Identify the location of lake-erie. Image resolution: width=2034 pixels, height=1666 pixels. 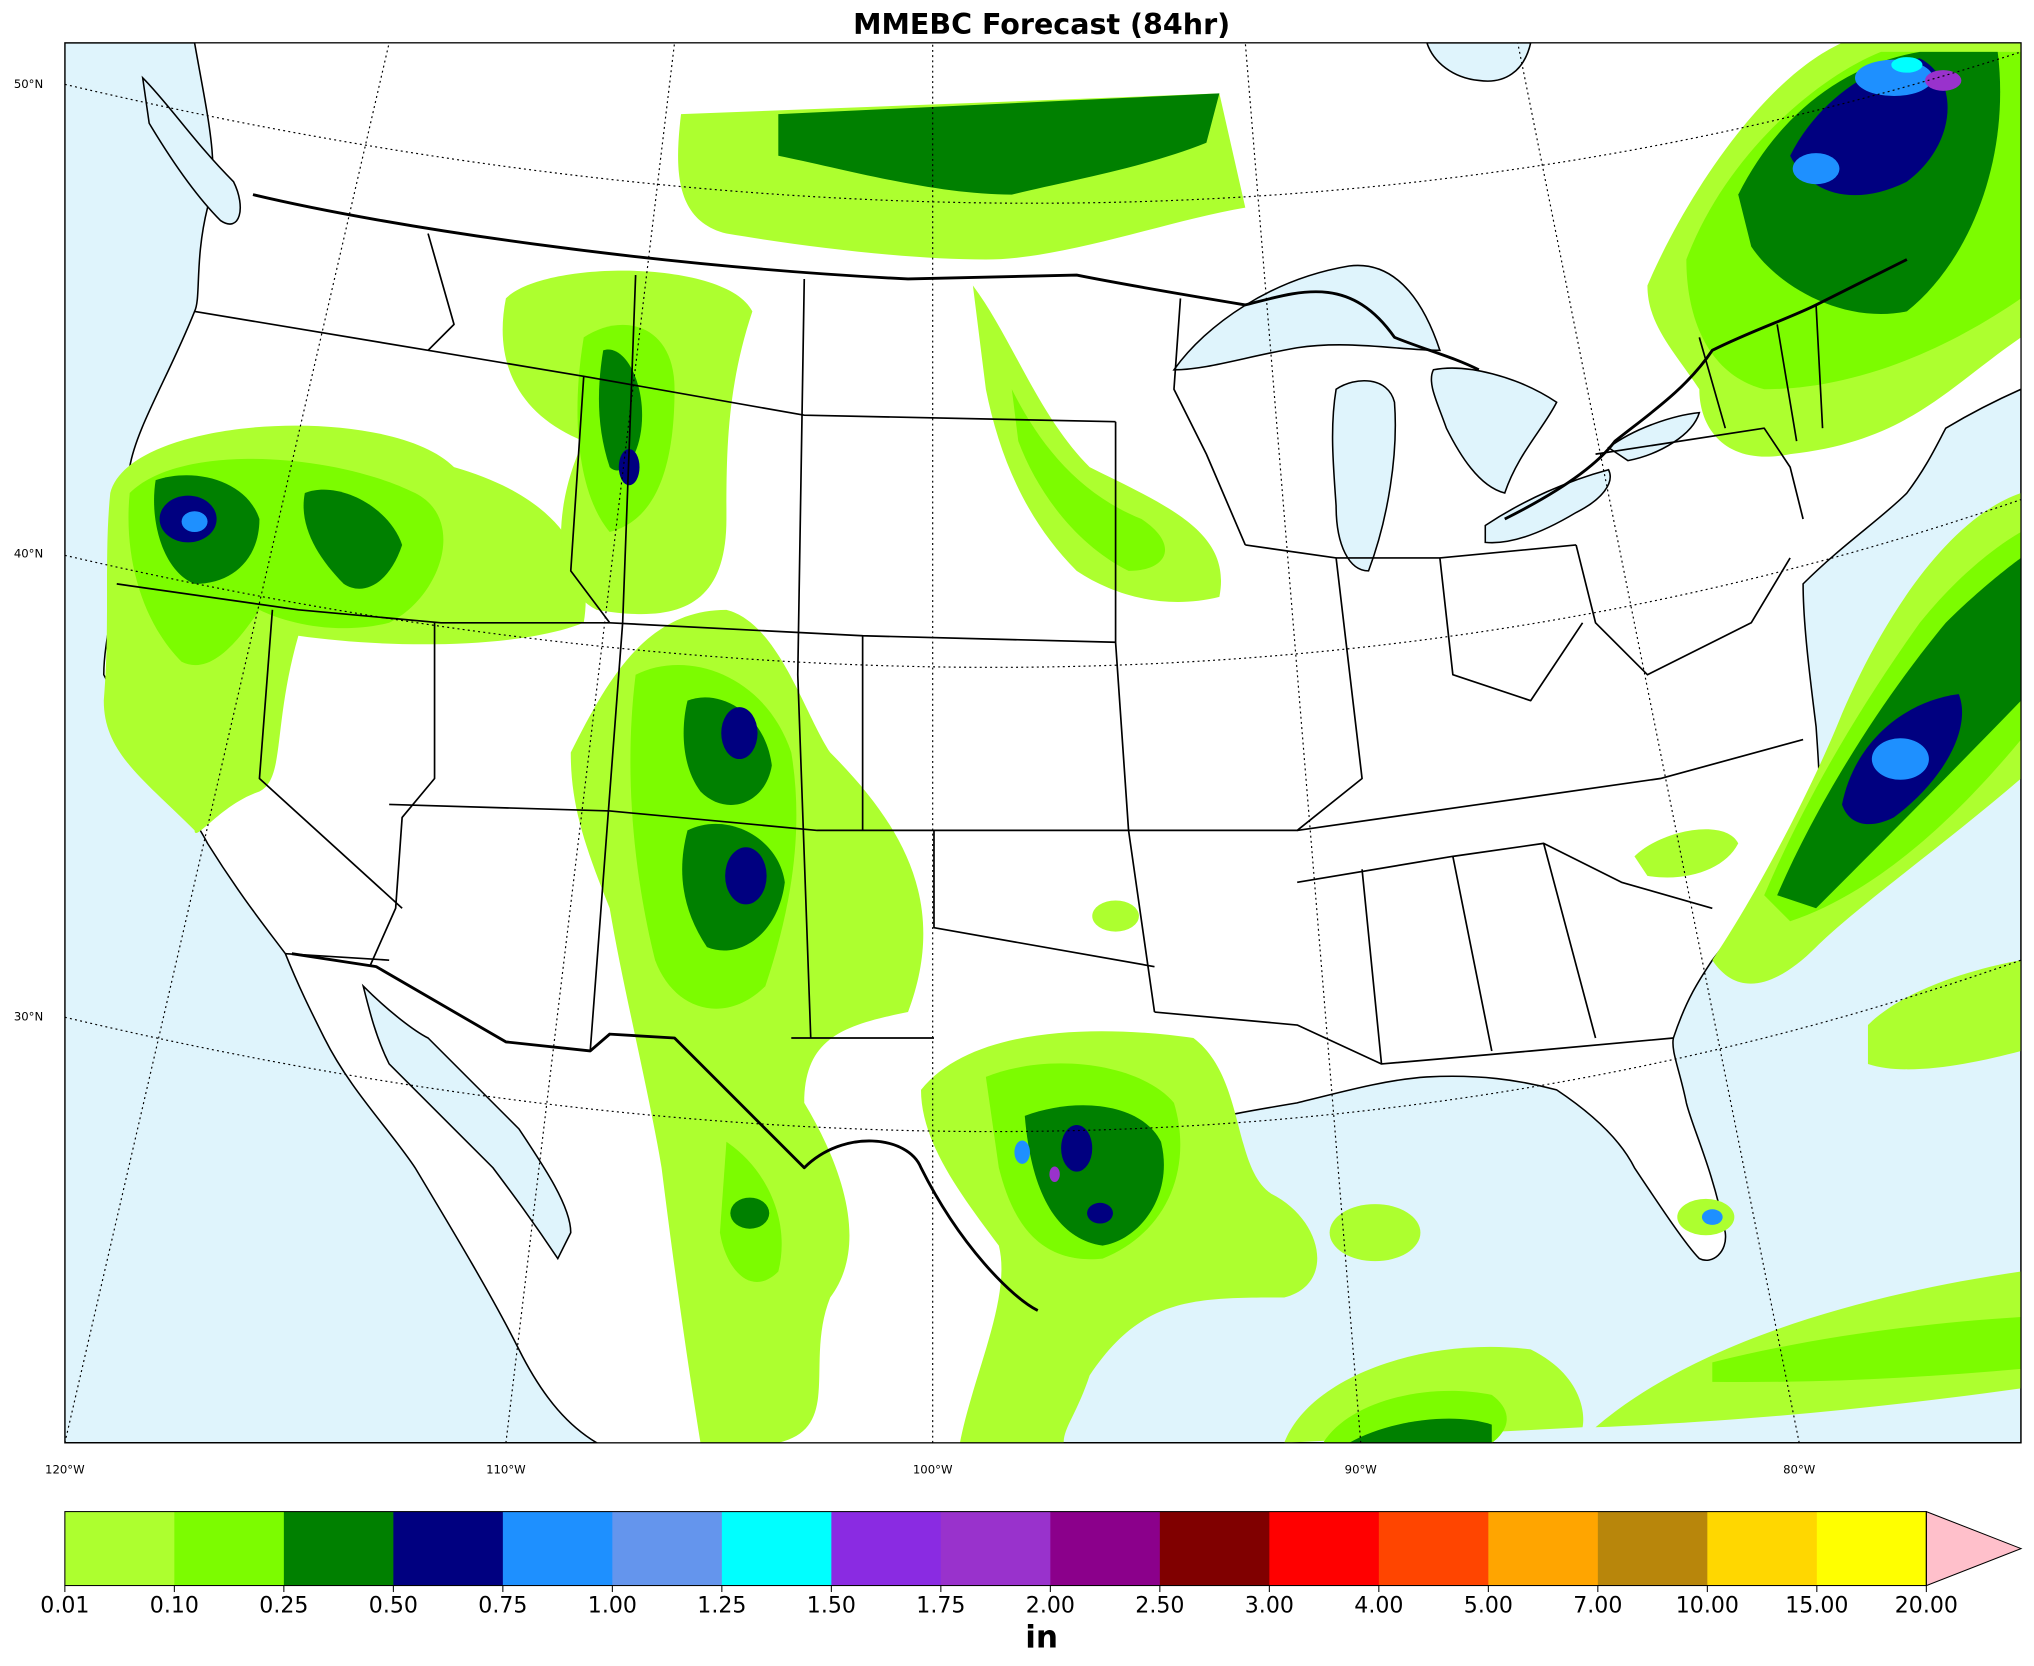
(1547, 506).